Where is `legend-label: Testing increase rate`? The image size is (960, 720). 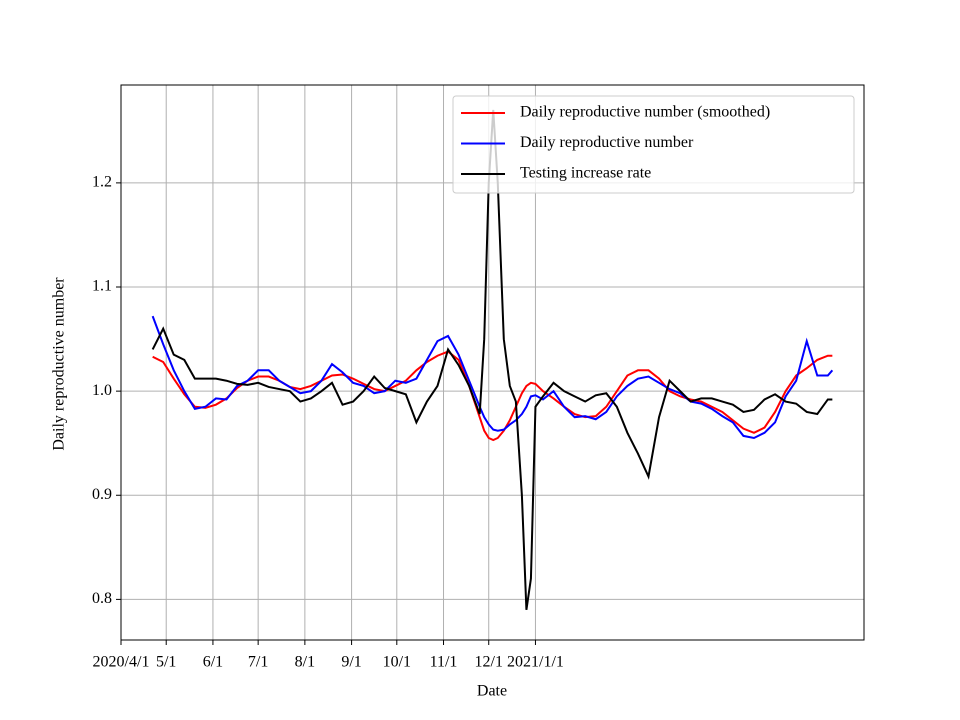 legend-label: Testing increase rate is located at coordinates (585, 173).